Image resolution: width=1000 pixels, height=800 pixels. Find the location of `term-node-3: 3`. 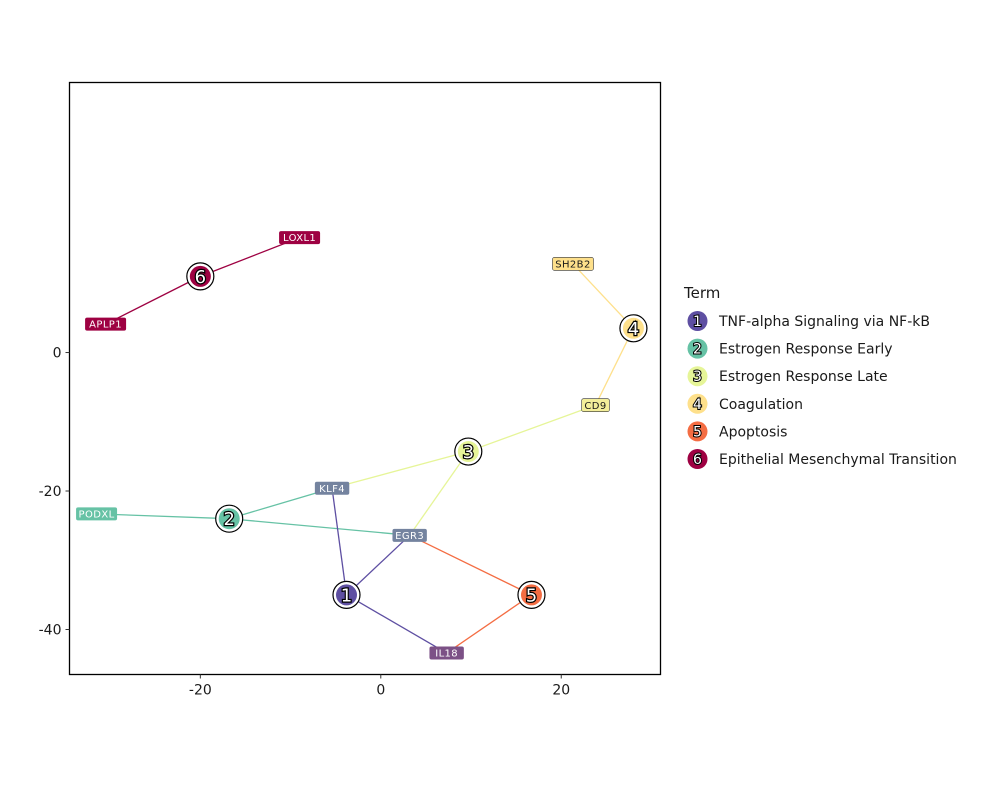

term-node-3: 3 is located at coordinates (468, 451).